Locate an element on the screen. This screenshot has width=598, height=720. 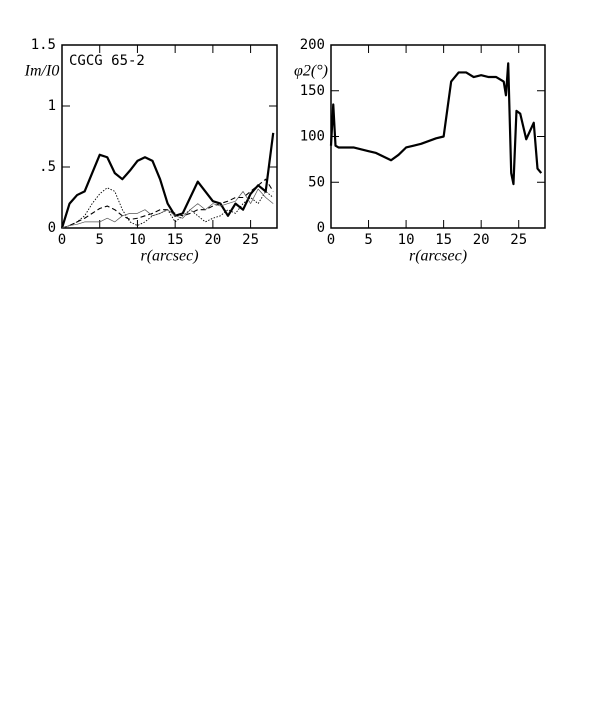
y-axis-label: Im/I0 is located at coordinates (42, 71).